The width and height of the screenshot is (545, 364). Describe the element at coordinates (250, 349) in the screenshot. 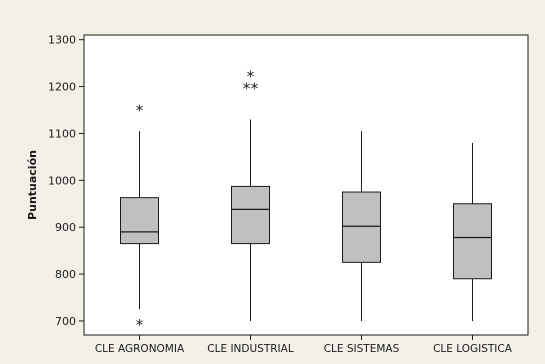

I see `x-tick-label: CLE INDUSTRIAL` at that location.